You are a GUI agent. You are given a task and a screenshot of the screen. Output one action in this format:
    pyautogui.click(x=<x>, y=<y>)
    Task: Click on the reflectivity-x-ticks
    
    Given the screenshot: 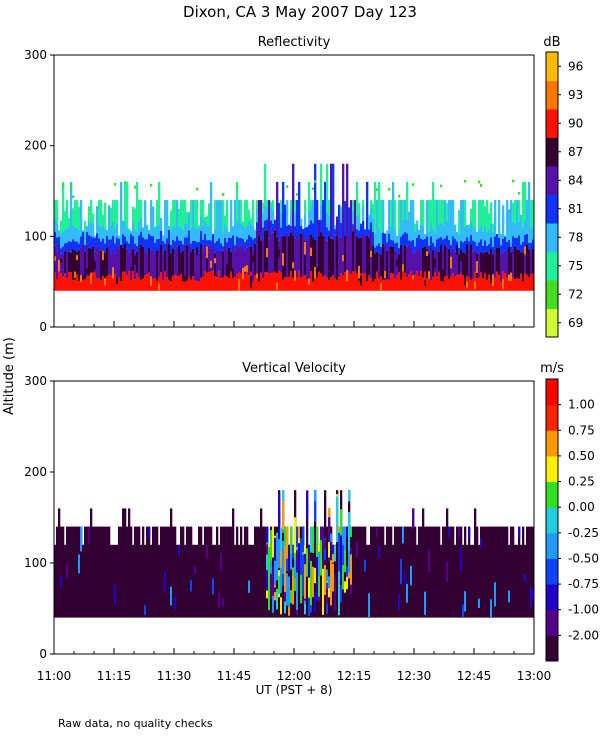 What is the action you would take?
    pyautogui.click(x=294, y=324)
    